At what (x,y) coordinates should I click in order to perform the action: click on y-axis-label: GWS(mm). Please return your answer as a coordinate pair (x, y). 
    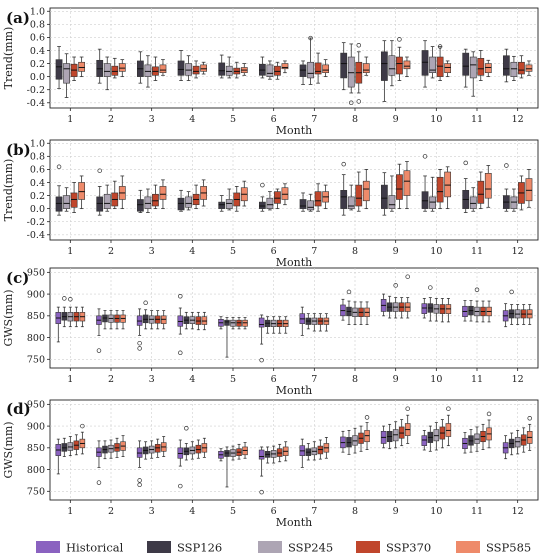
    Looking at the image, I should click on (8, 317).